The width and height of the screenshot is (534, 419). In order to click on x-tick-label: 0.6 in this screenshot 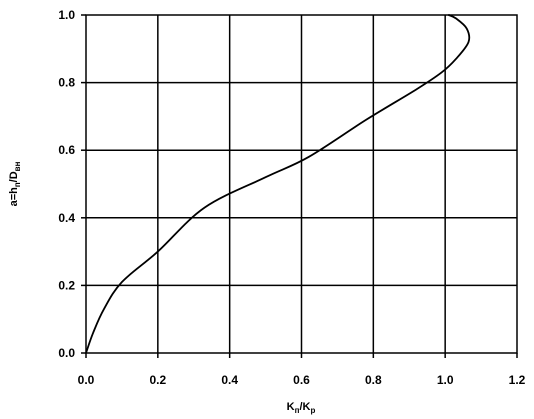, I will do `click(301, 380)`.